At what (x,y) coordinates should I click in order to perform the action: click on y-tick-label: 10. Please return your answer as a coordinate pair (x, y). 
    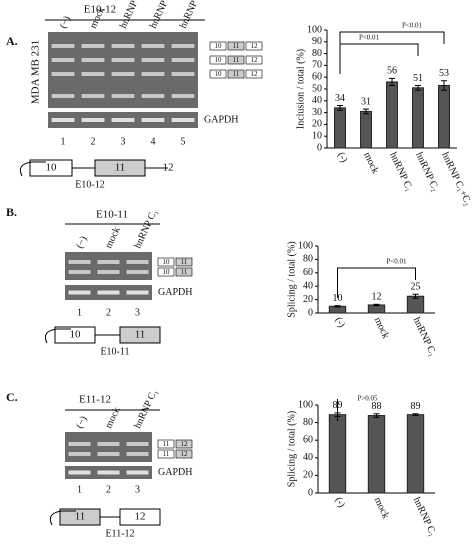
    Looking at the image, I should click on (317, 135).